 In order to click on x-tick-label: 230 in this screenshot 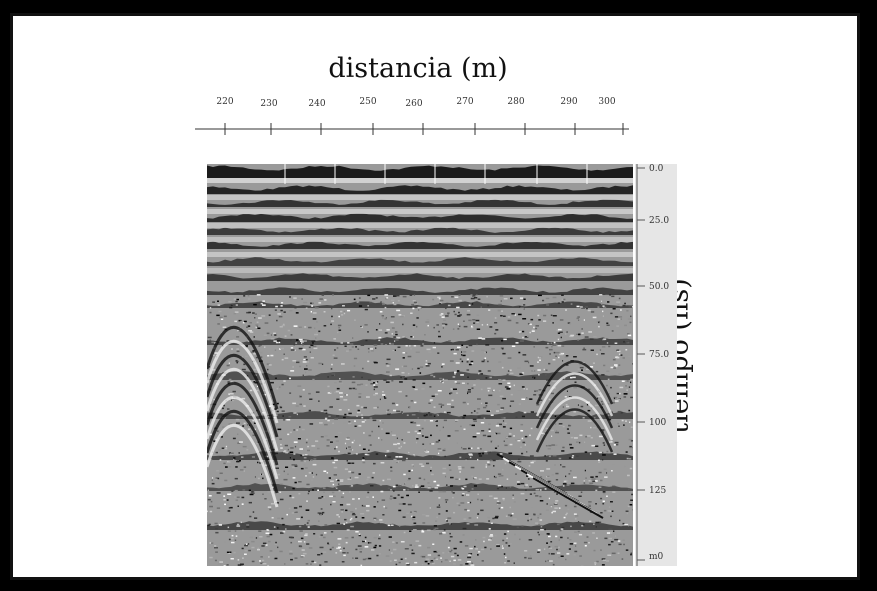, I will do `click(269, 104)`.